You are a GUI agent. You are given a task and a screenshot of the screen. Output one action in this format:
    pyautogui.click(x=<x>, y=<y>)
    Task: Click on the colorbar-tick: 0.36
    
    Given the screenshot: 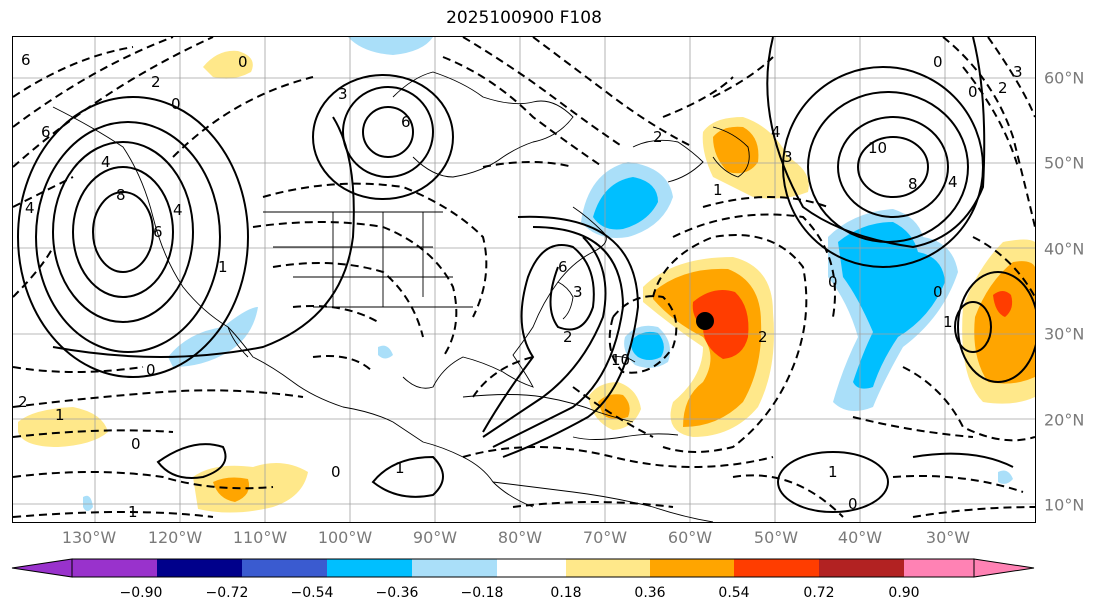 What is the action you would take?
    pyautogui.click(x=650, y=593)
    